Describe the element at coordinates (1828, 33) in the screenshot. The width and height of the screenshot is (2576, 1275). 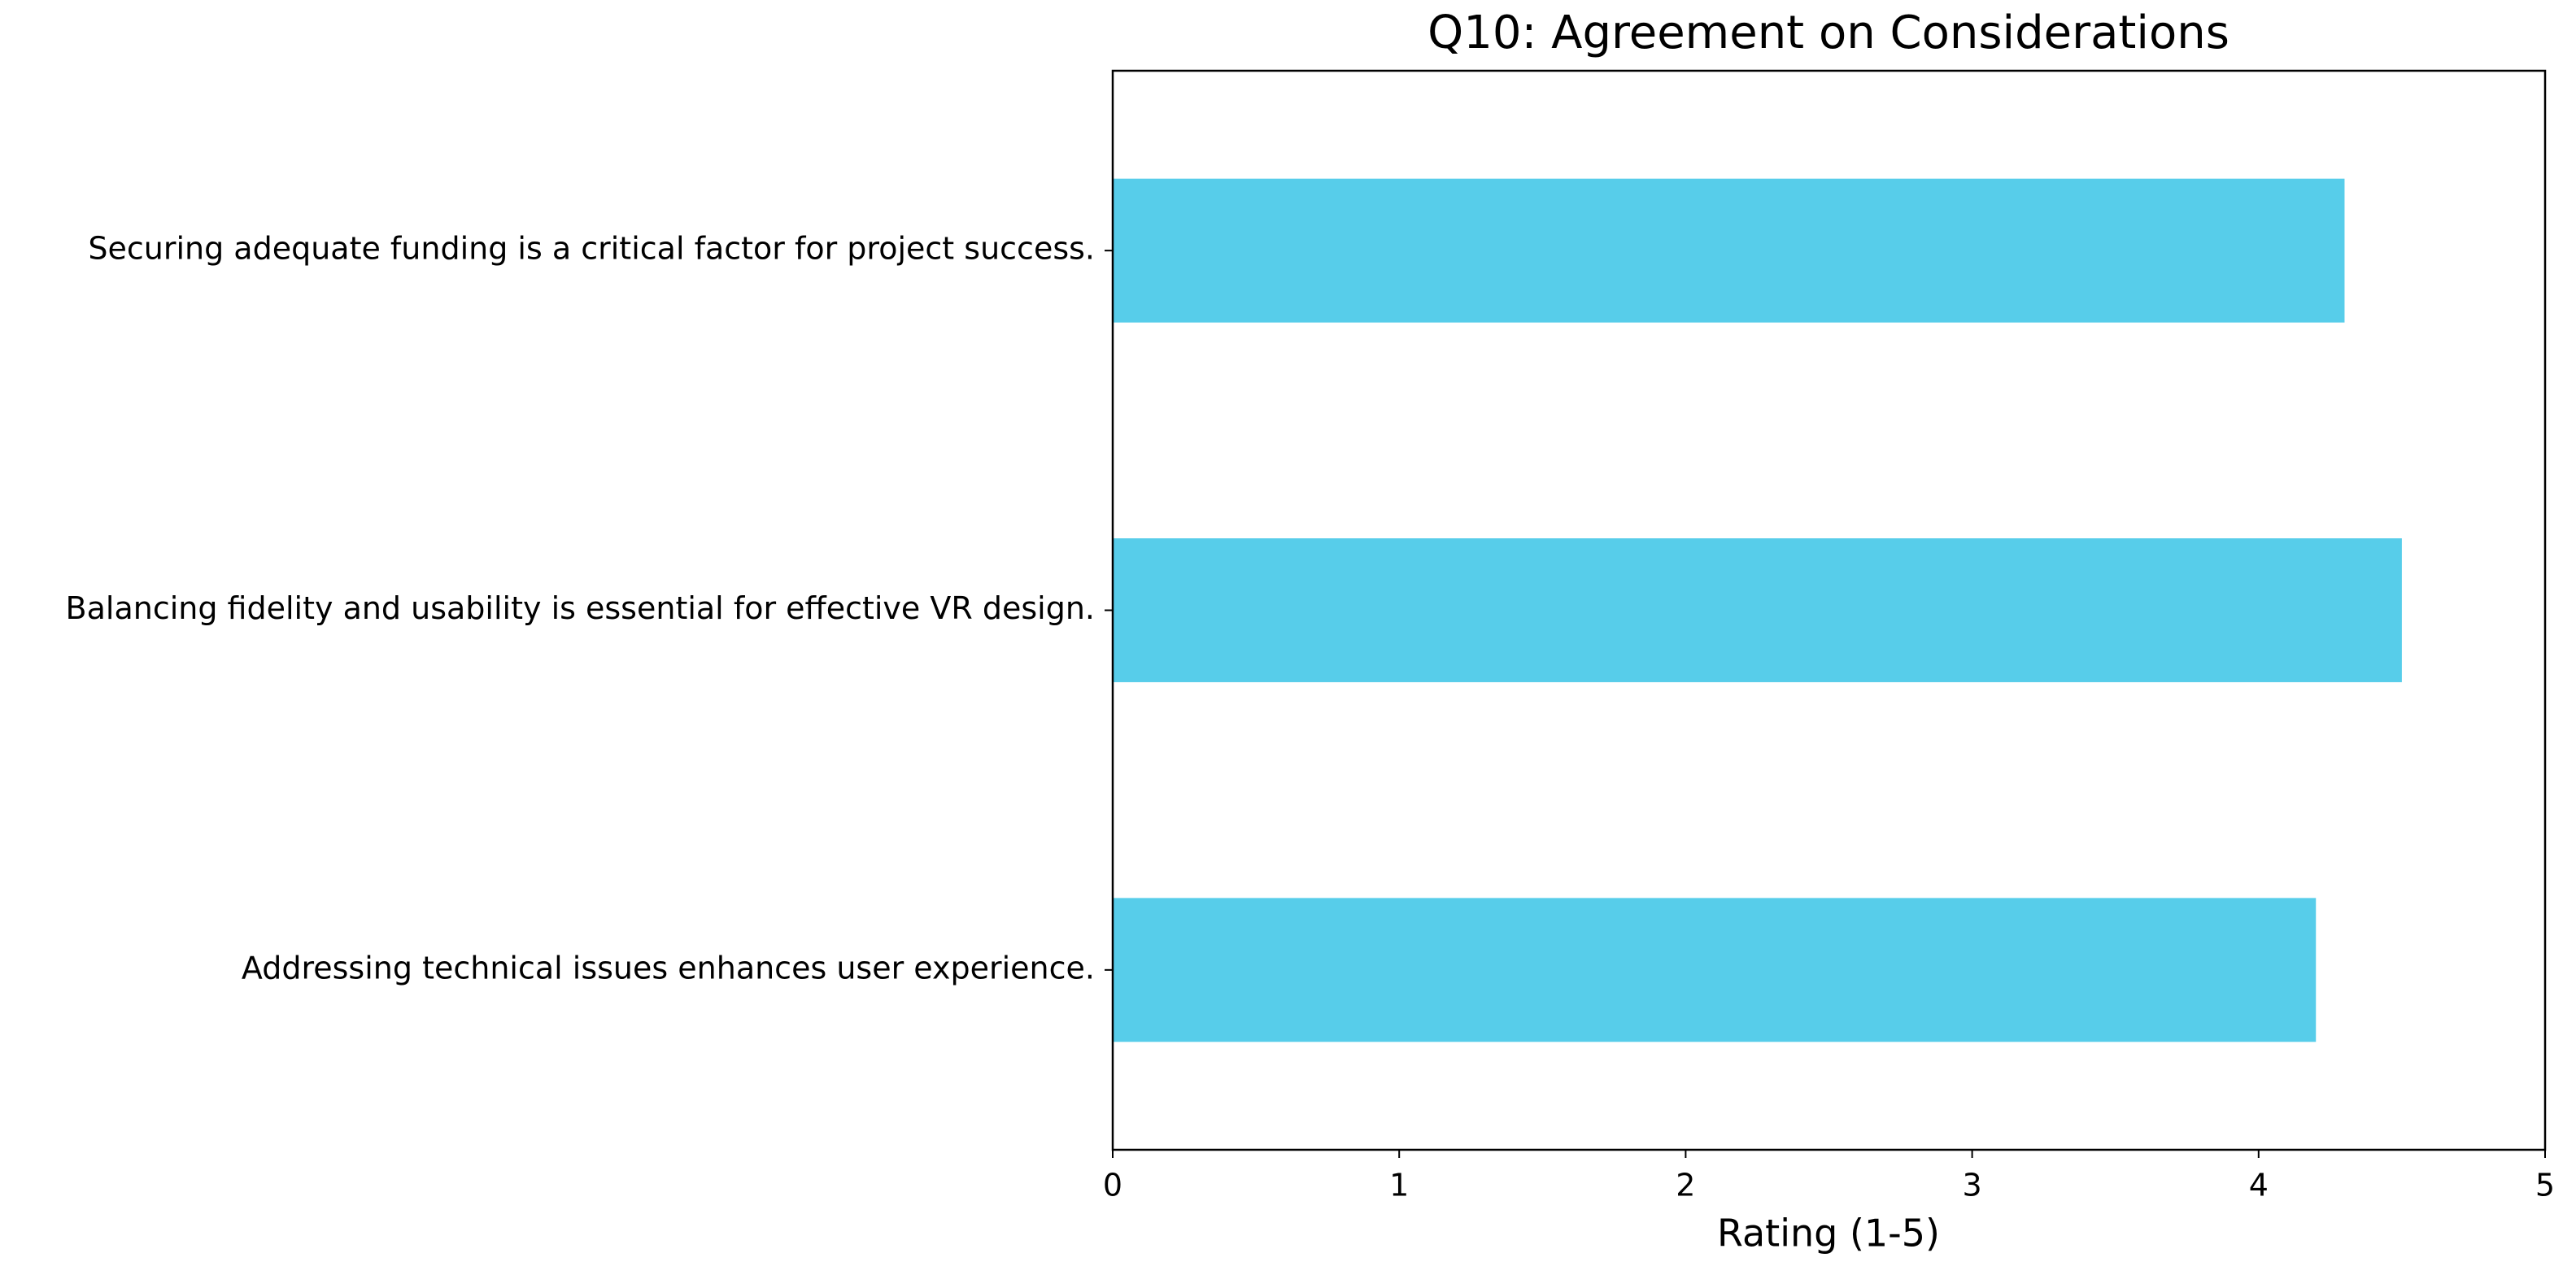
I see `chart-title: Q10: Agreement on Considerations` at that location.